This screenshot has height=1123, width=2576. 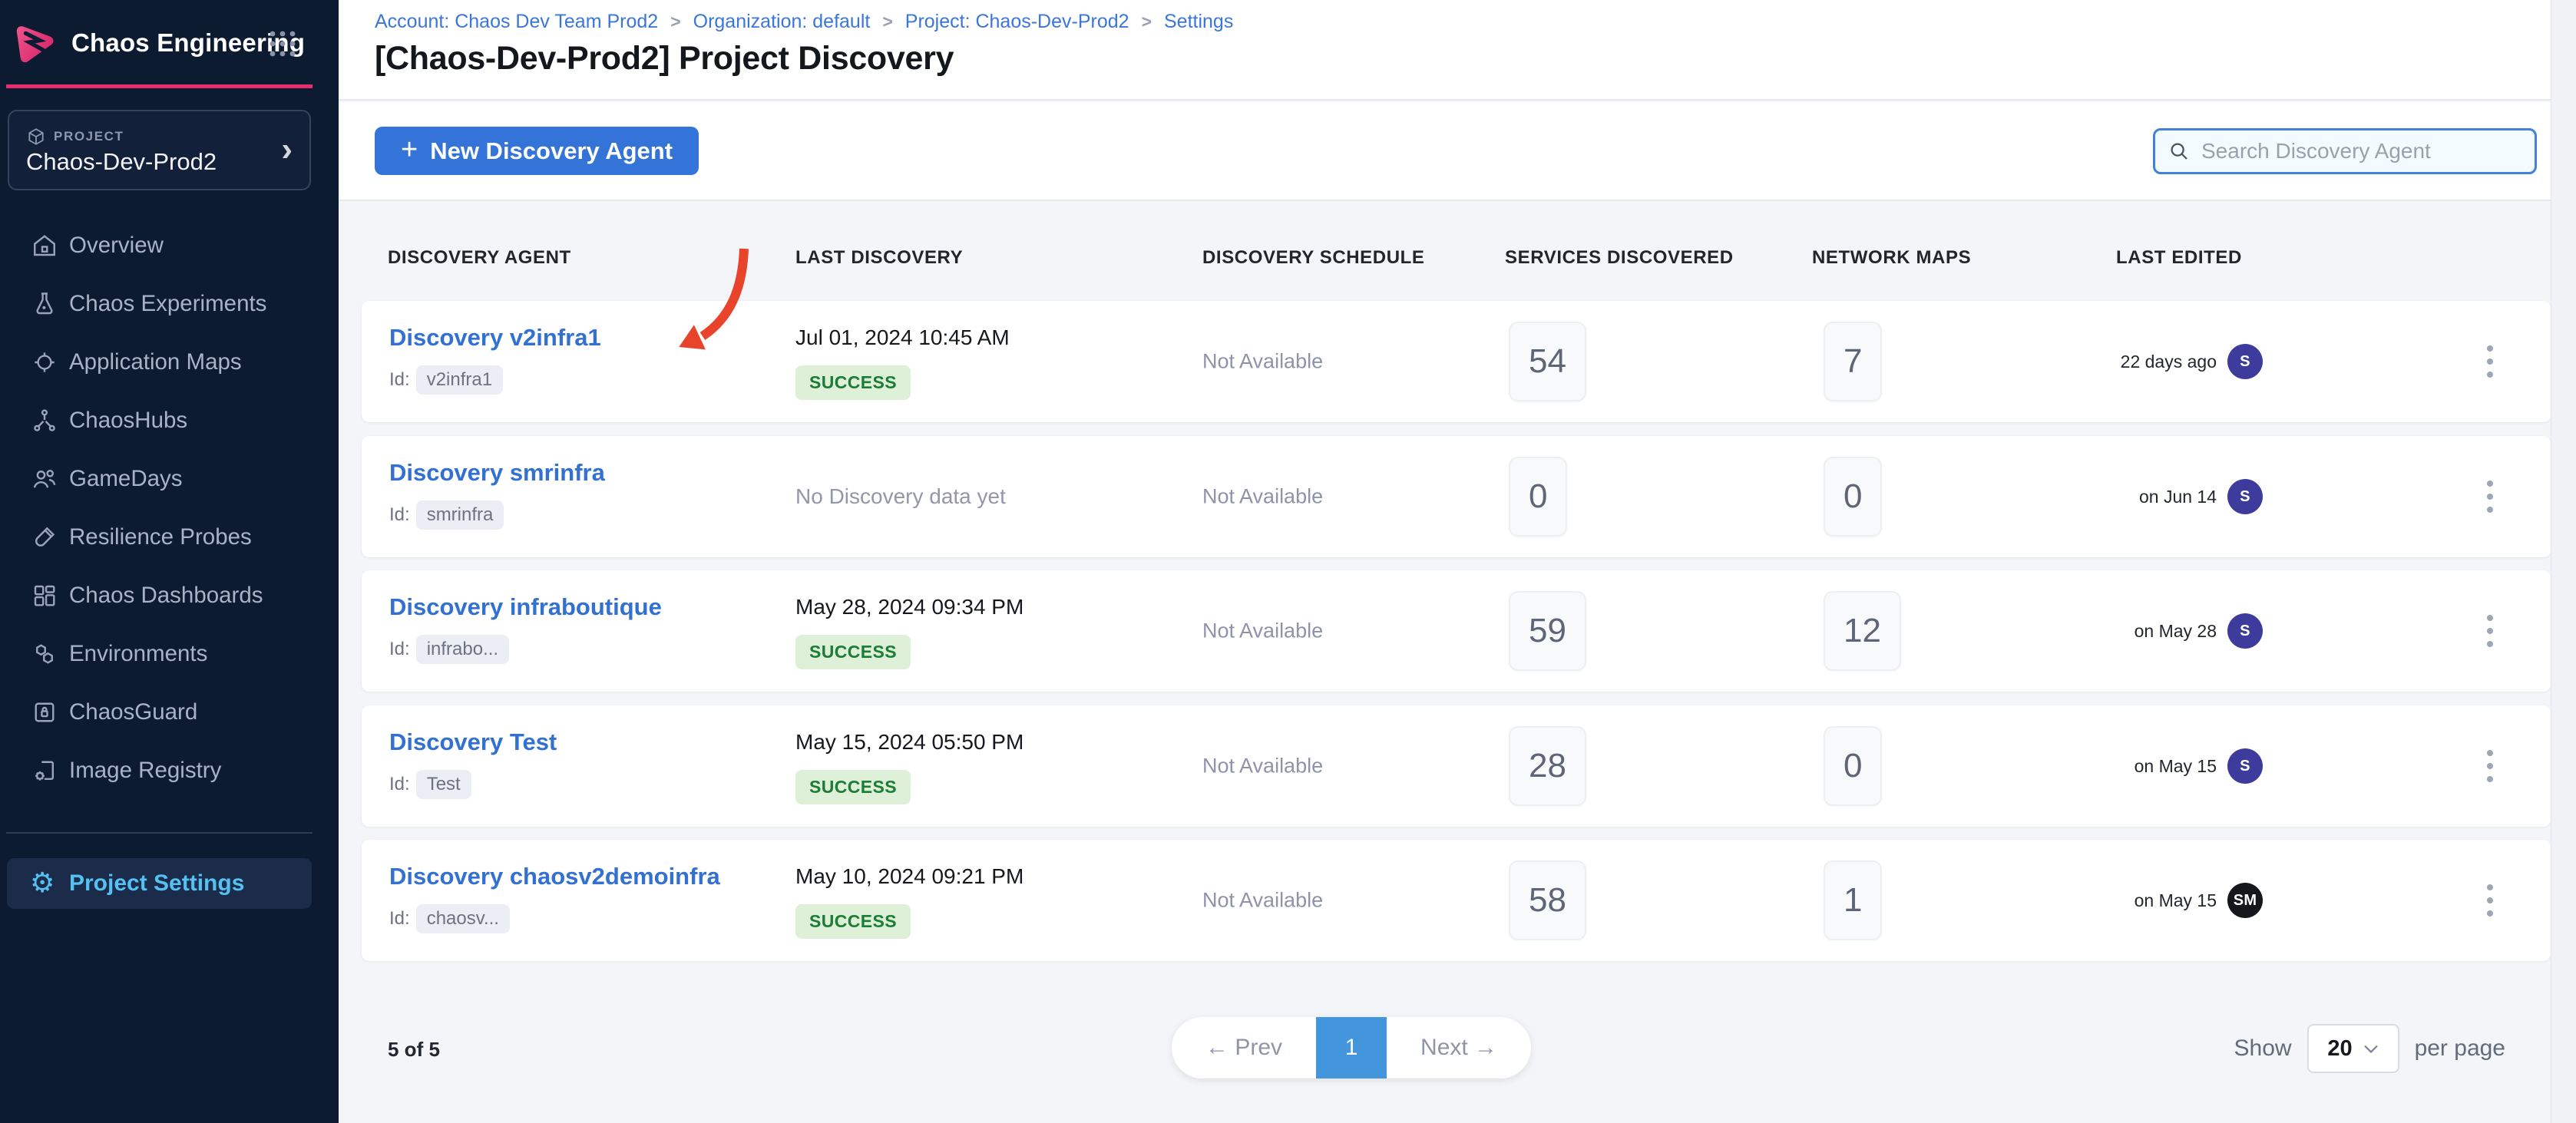 I want to click on sidebar-item-image-registry: Image Registry, so click(x=169, y=771).